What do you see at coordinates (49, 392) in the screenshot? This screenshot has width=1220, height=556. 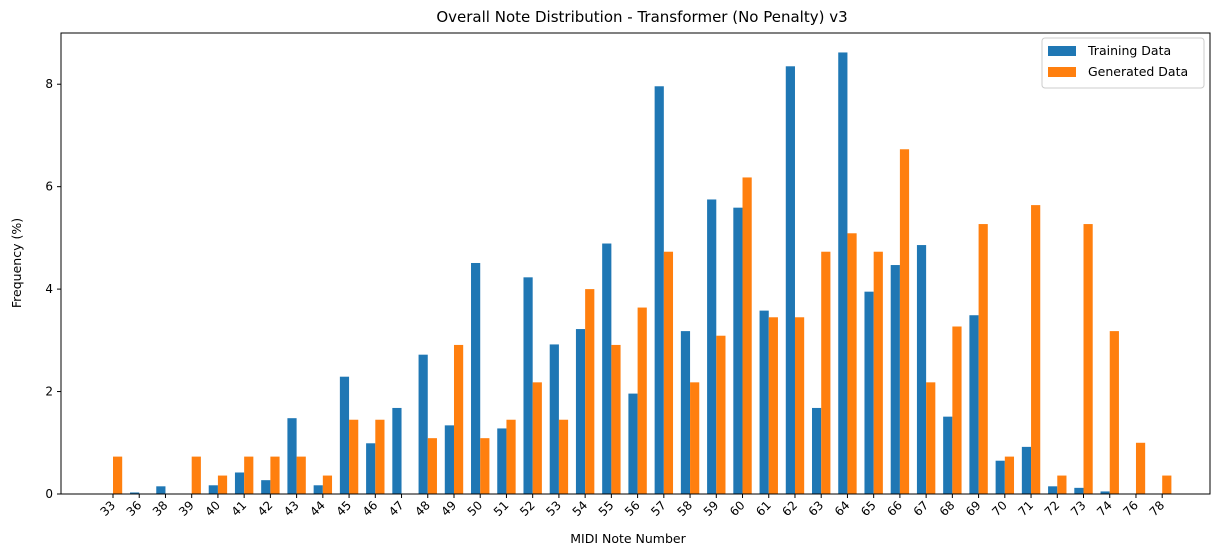 I see `y-tick-label: 2` at bounding box center [49, 392].